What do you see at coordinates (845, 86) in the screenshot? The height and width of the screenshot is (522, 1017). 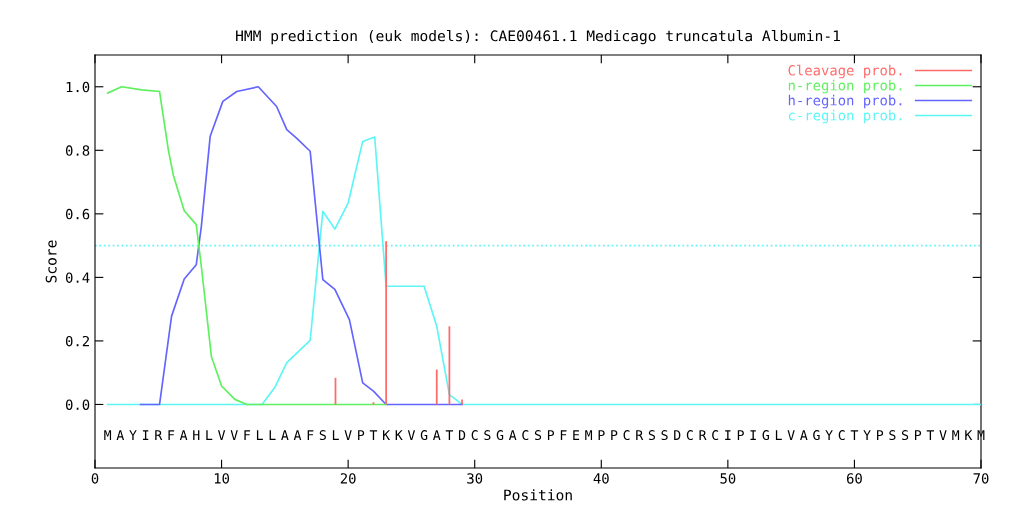 I see `legend-label: n-region prob.` at bounding box center [845, 86].